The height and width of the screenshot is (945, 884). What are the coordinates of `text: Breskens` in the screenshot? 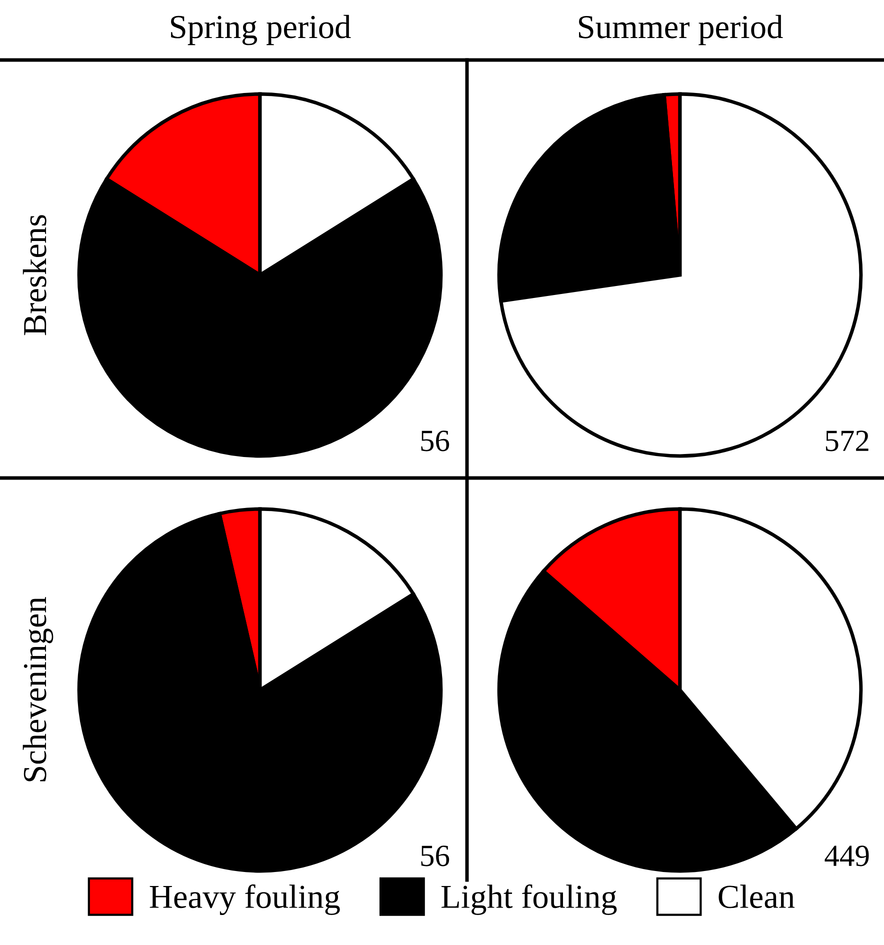 It's located at (34, 275).